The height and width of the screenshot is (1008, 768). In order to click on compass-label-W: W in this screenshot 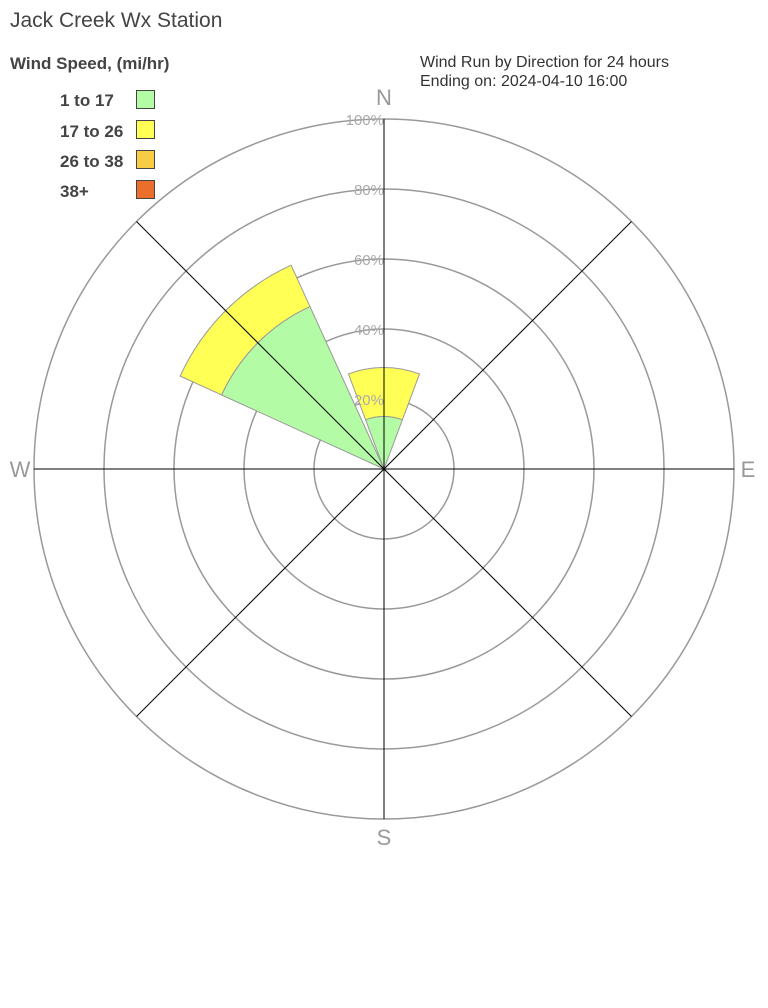, I will do `click(20, 469)`.